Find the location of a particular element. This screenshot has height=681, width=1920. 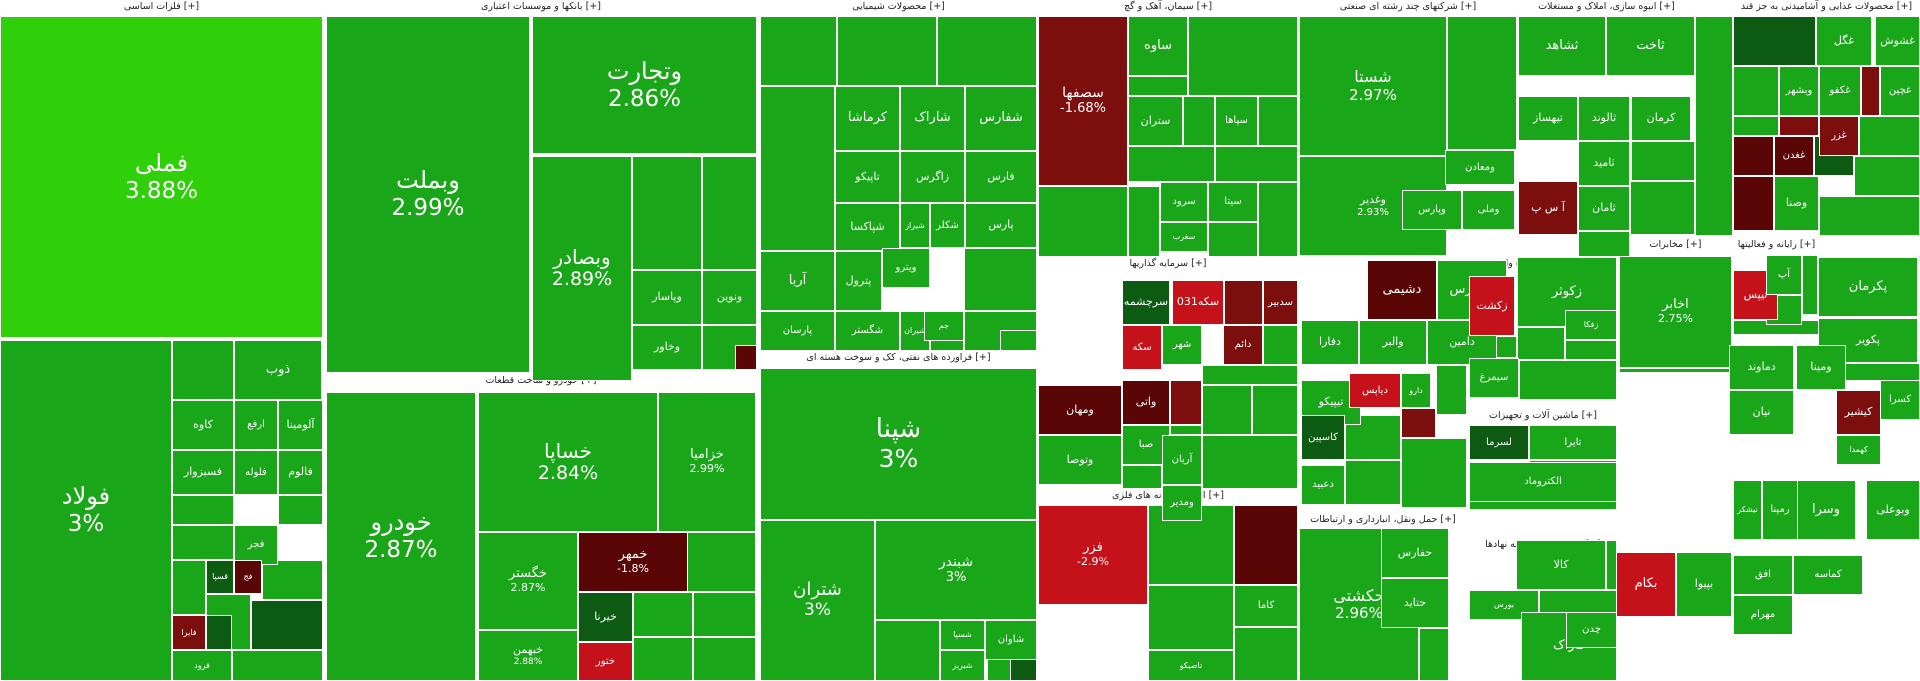

stock-tile-وپارس: وپارس is located at coordinates (1432, 210).